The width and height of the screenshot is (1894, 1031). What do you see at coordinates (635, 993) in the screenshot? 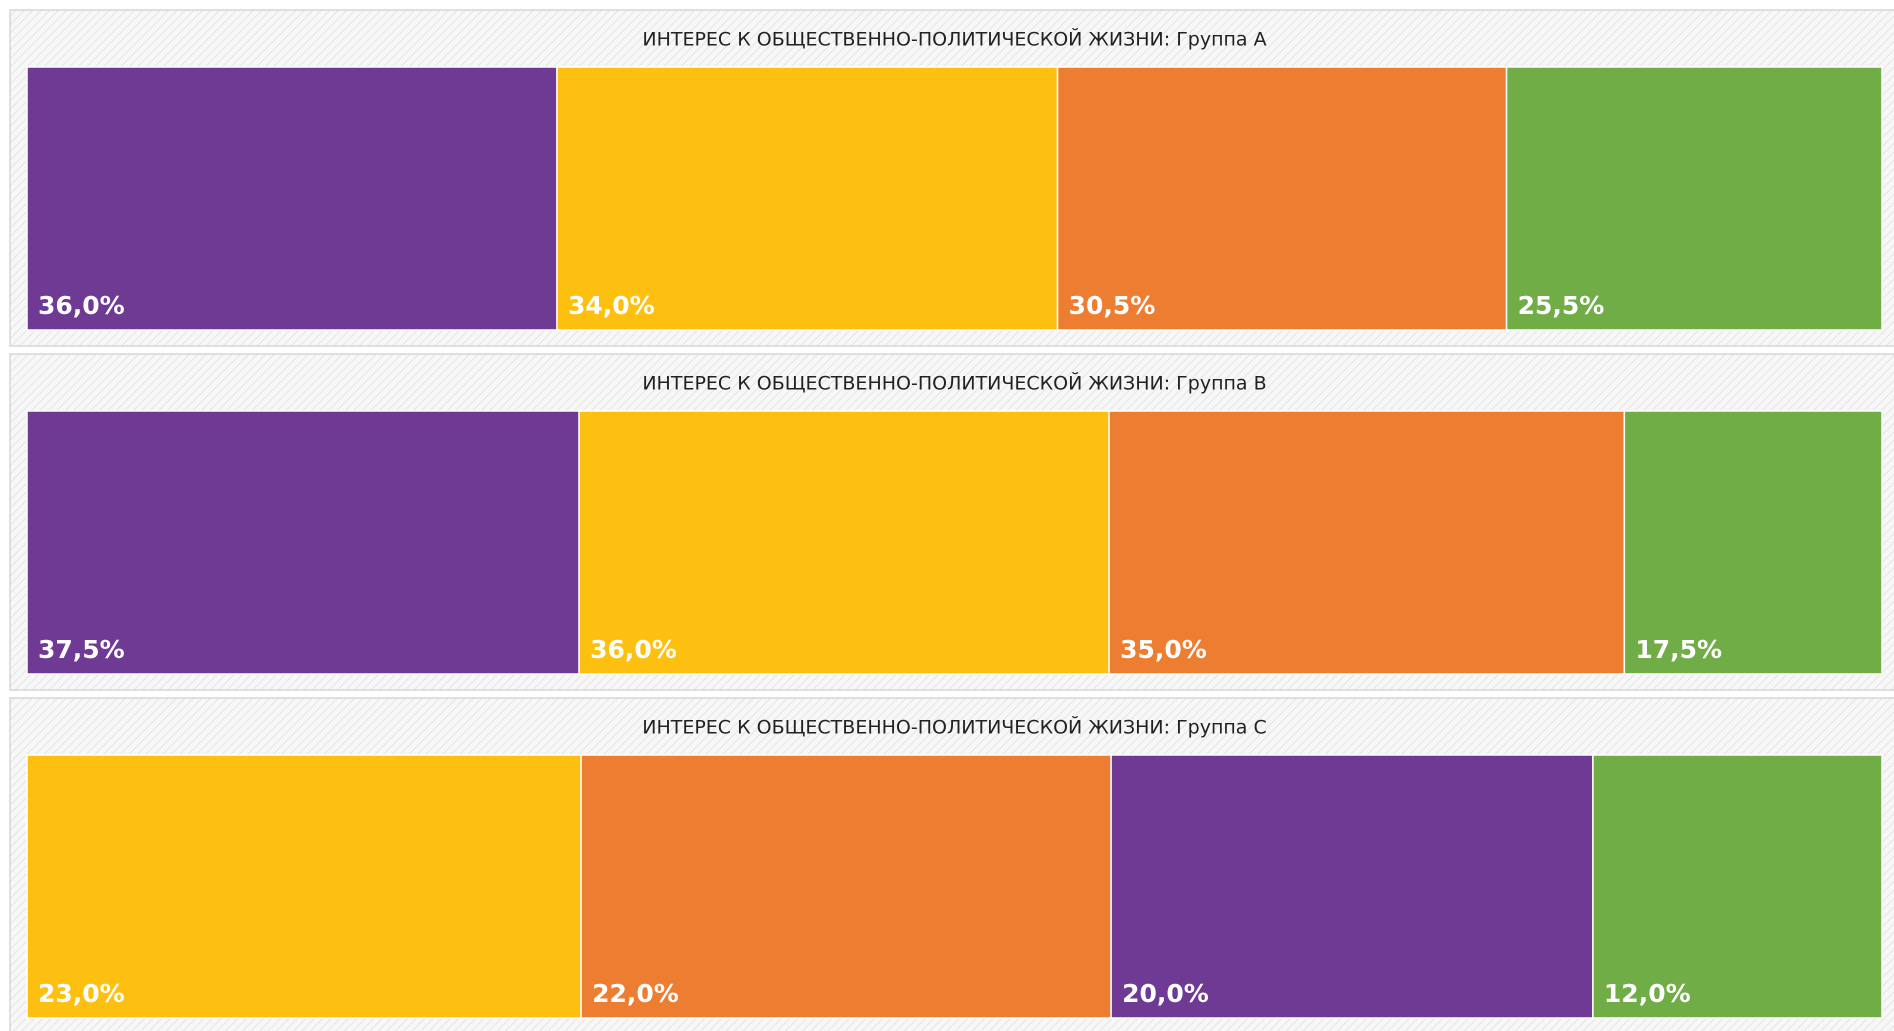
I see `value-label: 22,0%` at bounding box center [635, 993].